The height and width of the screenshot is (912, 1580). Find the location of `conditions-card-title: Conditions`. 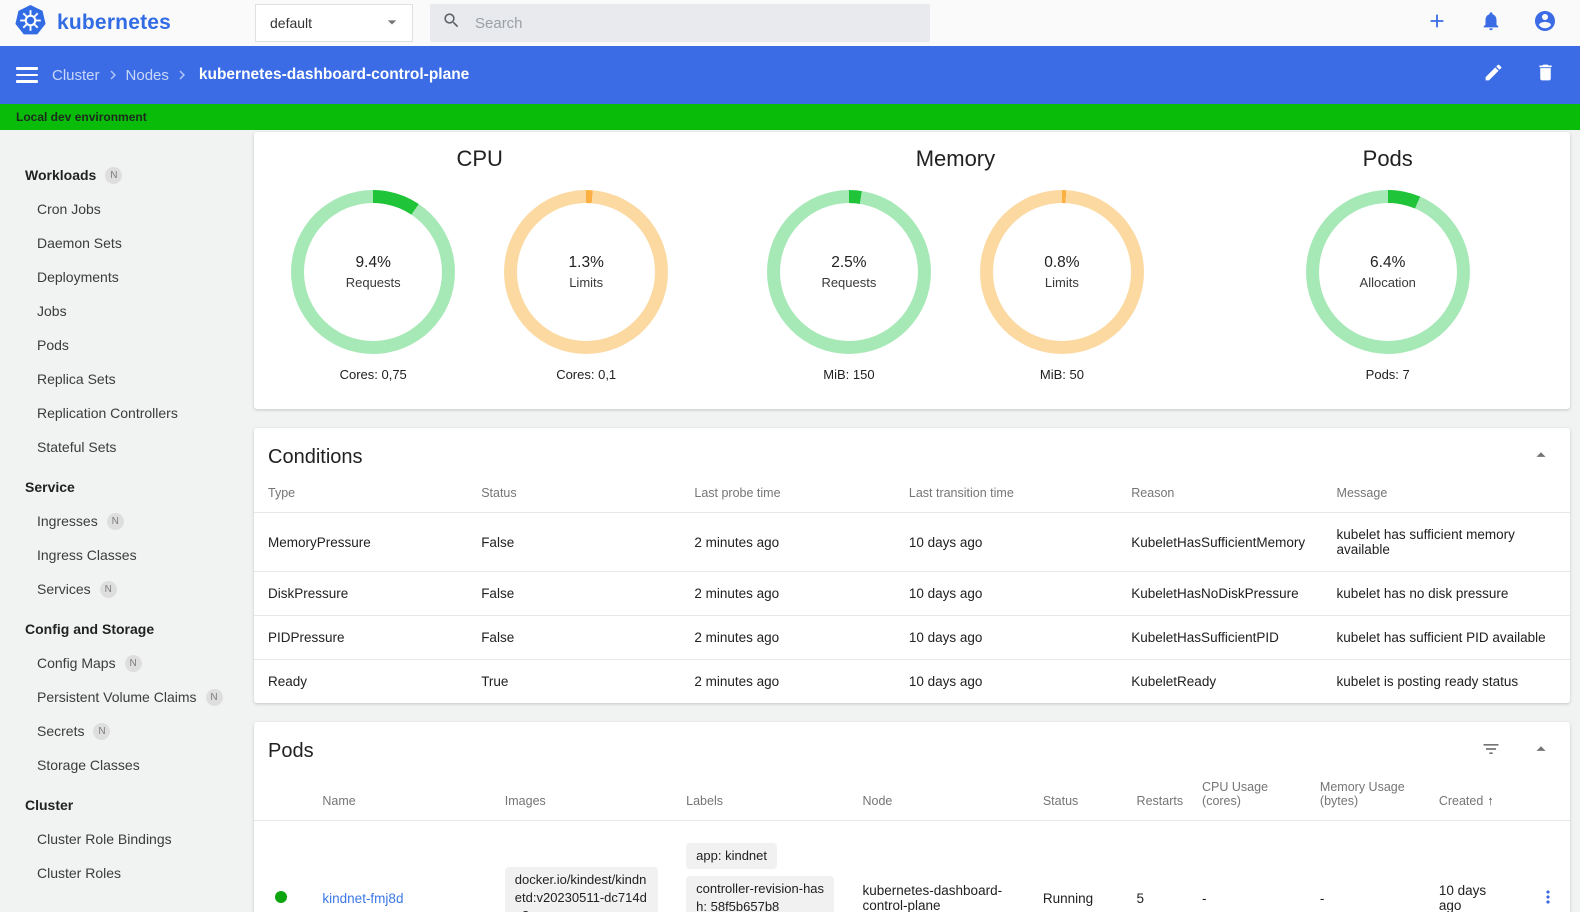

conditions-card-title: Conditions is located at coordinates (315, 456).